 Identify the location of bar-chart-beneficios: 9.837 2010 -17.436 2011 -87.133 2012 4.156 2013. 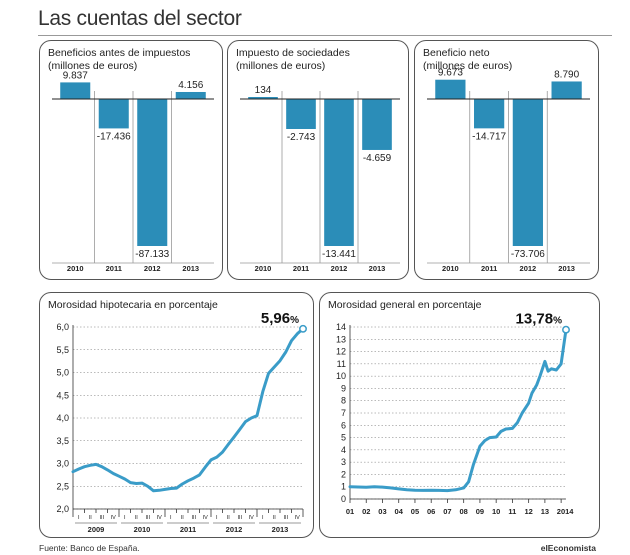
(133, 171).